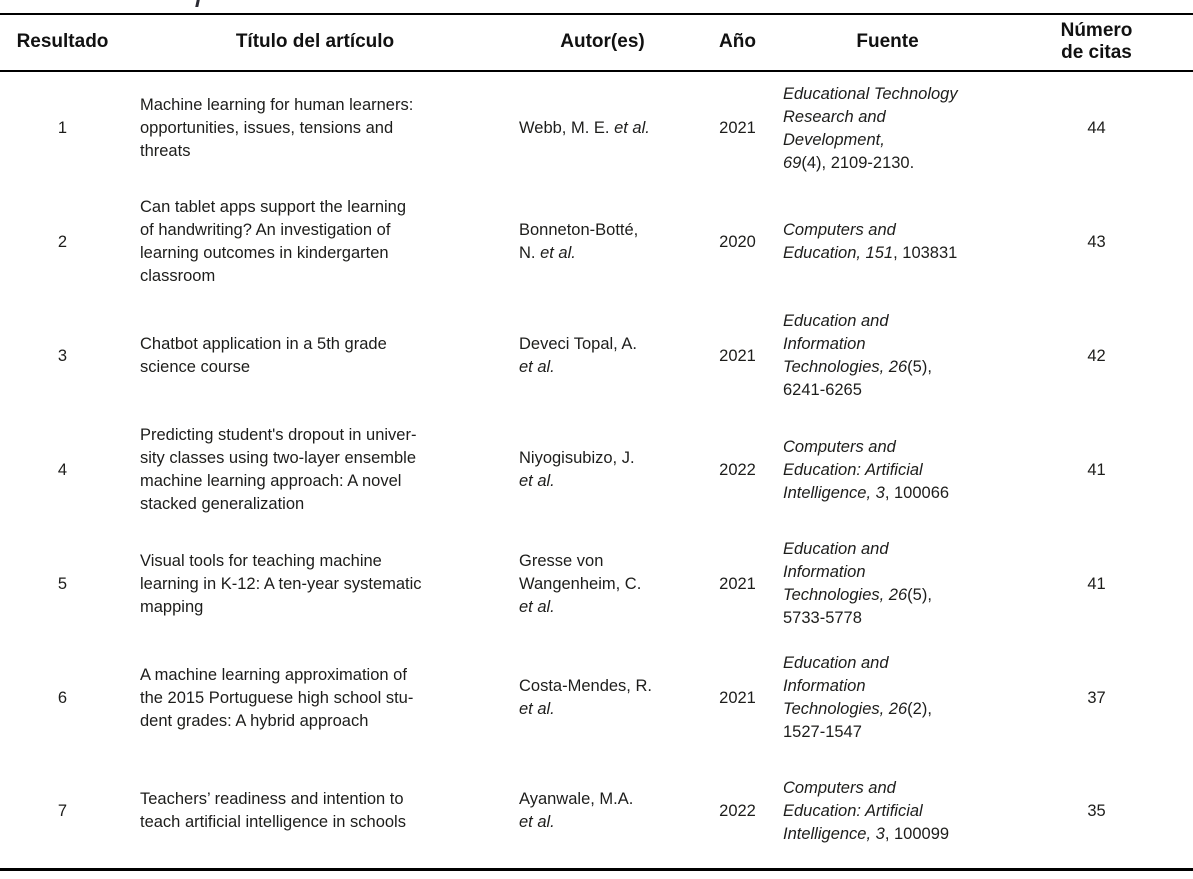 This screenshot has width=1193, height=879. Describe the element at coordinates (62, 810) in the screenshot. I see `result-number: 7` at that location.